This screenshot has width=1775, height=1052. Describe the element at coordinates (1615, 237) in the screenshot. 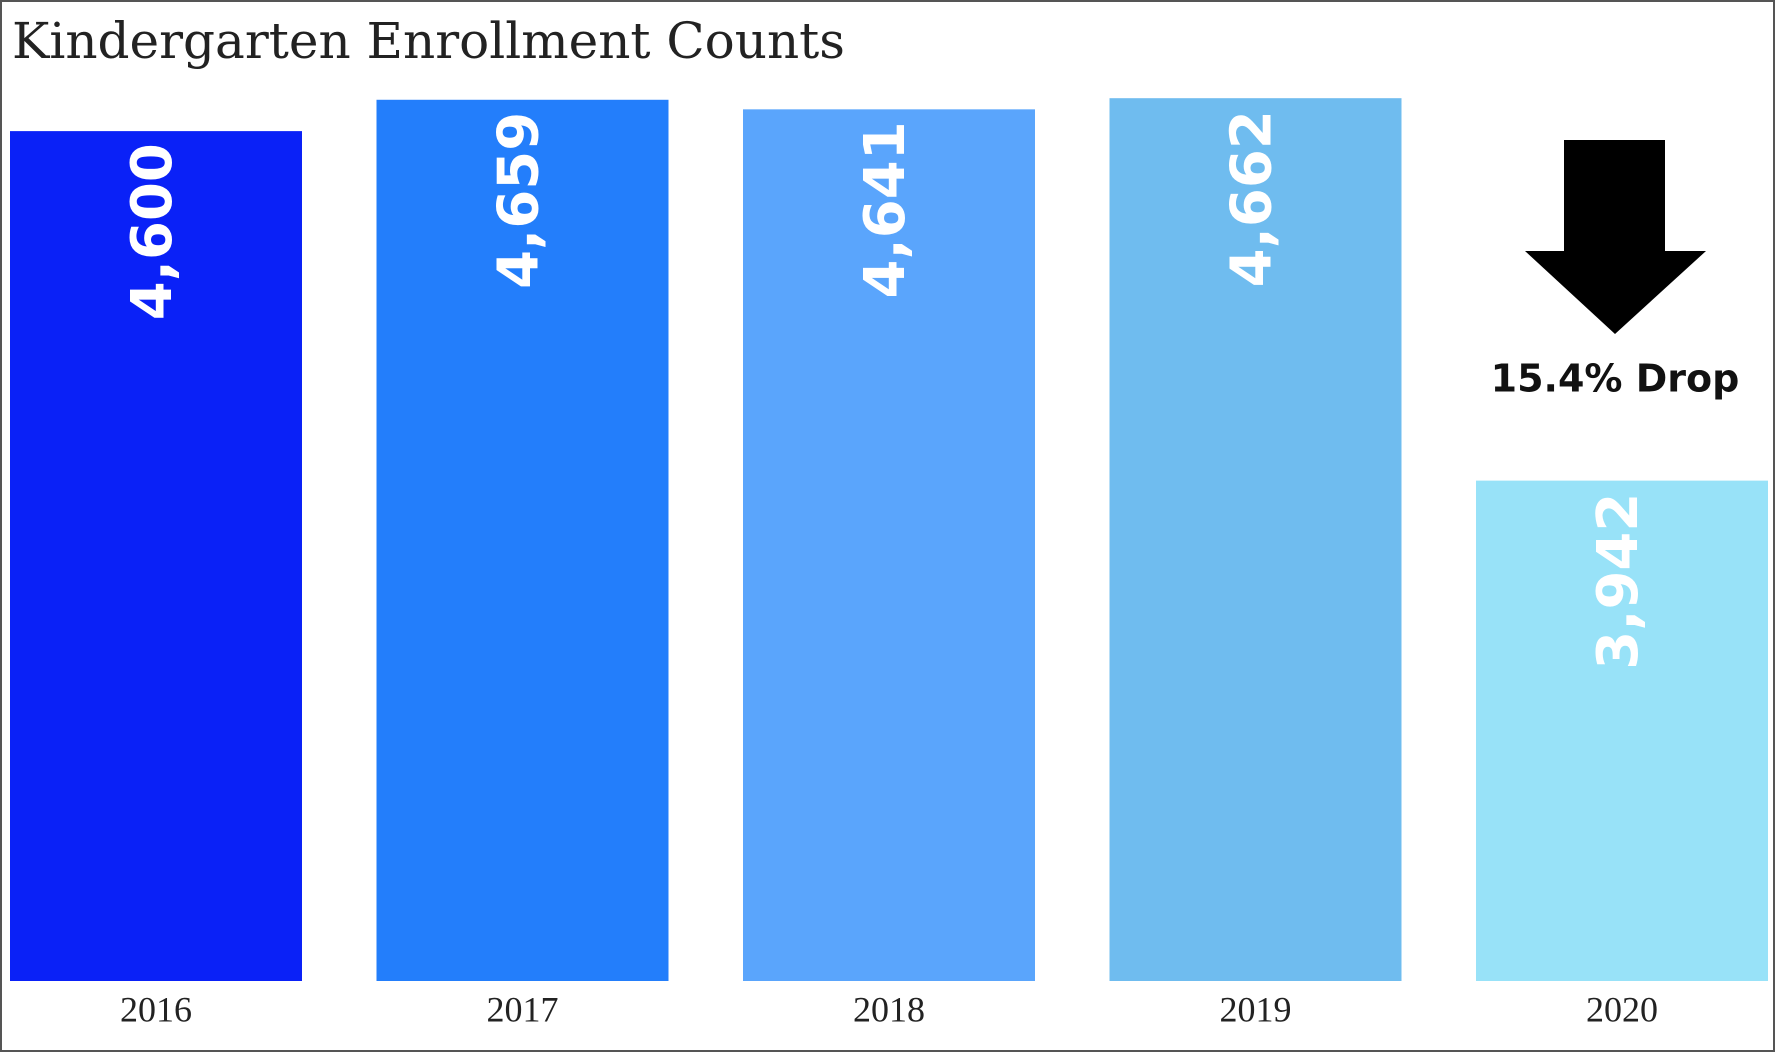

I see `down-arrow` at that location.